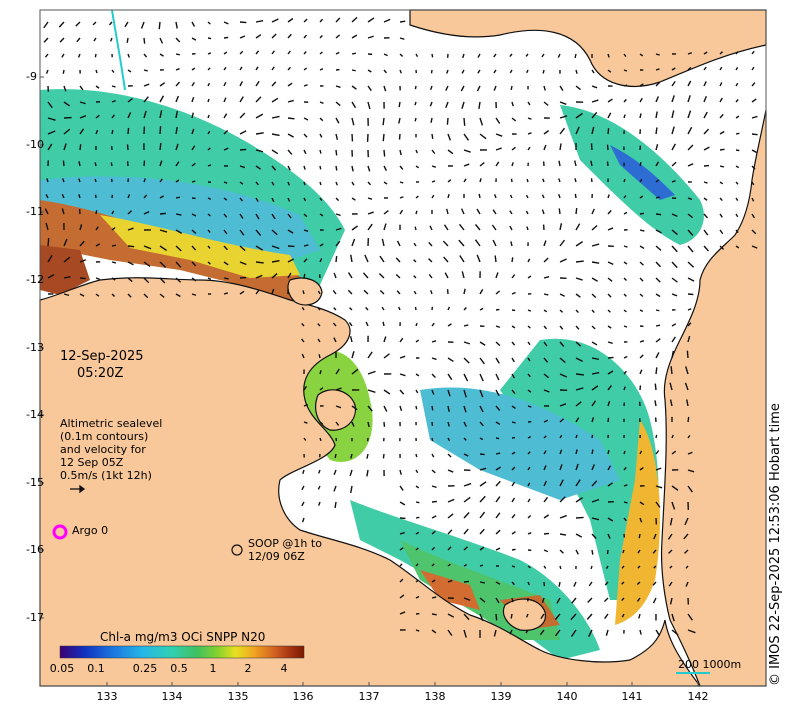 The image size is (792, 716). Describe the element at coordinates (336, 410) in the screenshot. I see `groote-eylandt` at that location.